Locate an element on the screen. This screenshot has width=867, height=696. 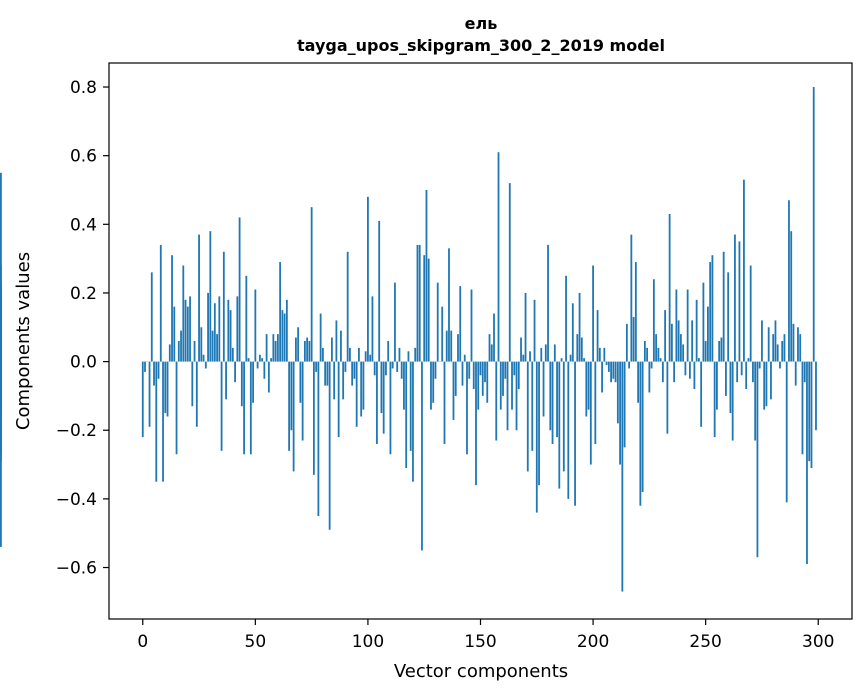
y-tick-label: −0.2 is located at coordinates (76, 431).